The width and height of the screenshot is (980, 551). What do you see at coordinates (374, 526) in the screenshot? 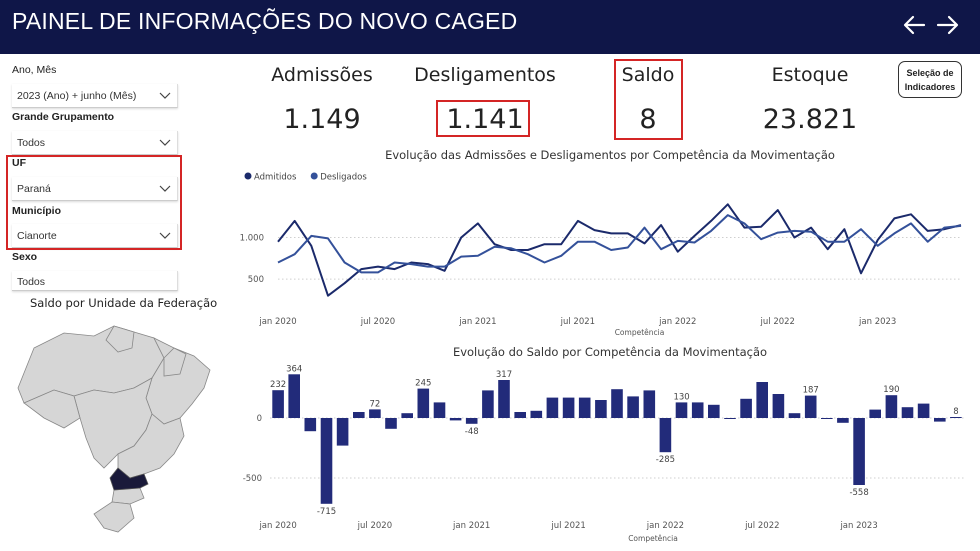
I see `bar-x-tick-label: jul 2020` at bounding box center [374, 526].